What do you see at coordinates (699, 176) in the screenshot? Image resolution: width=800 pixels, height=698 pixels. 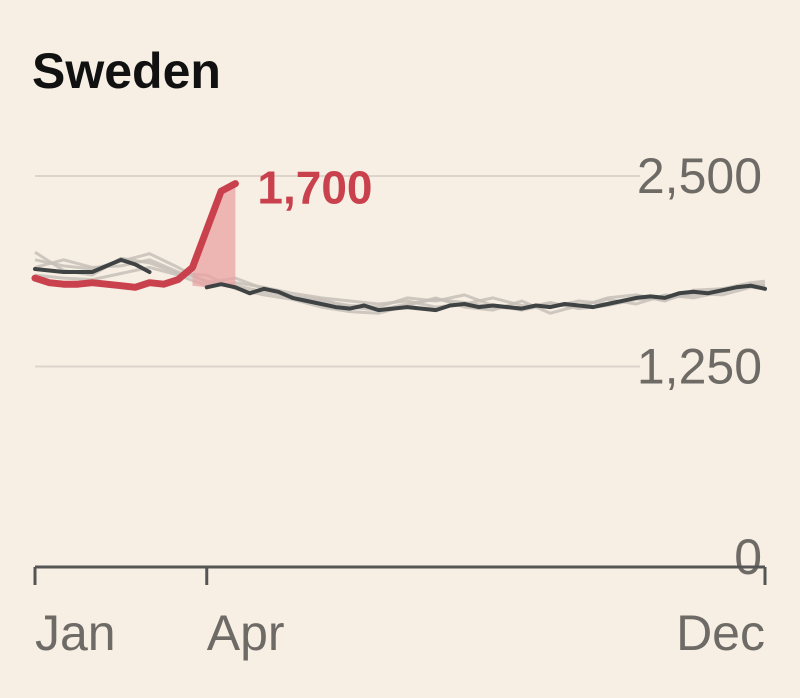 I see `y-tick-label-2500: 2,500` at bounding box center [699, 176].